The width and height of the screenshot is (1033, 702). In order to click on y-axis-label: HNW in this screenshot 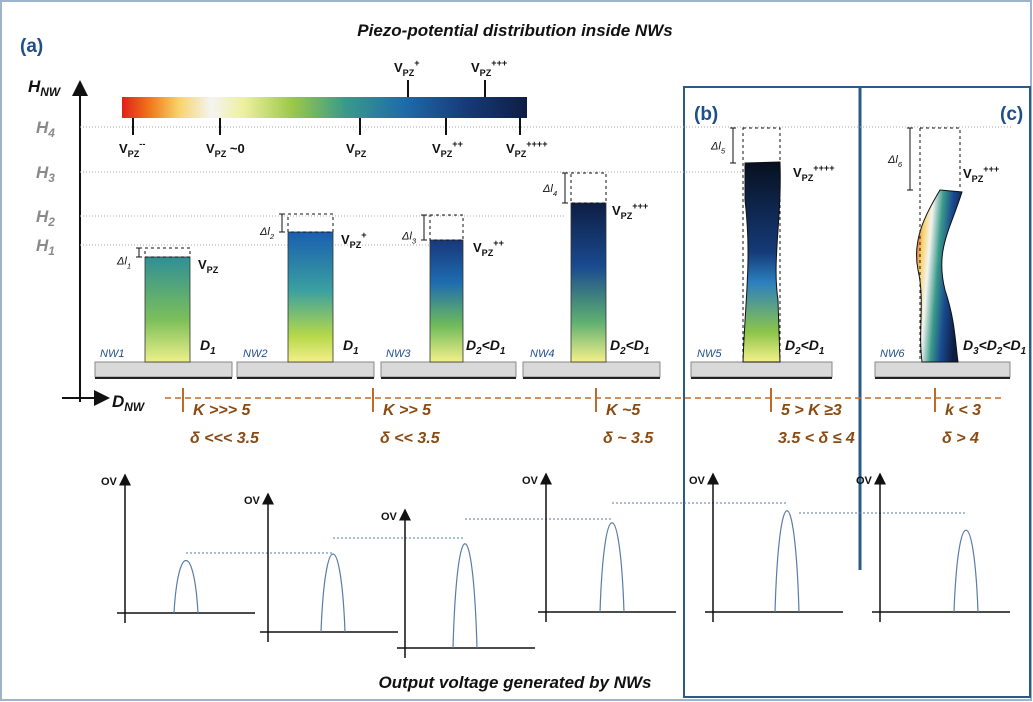, I will do `click(45, 88)`.